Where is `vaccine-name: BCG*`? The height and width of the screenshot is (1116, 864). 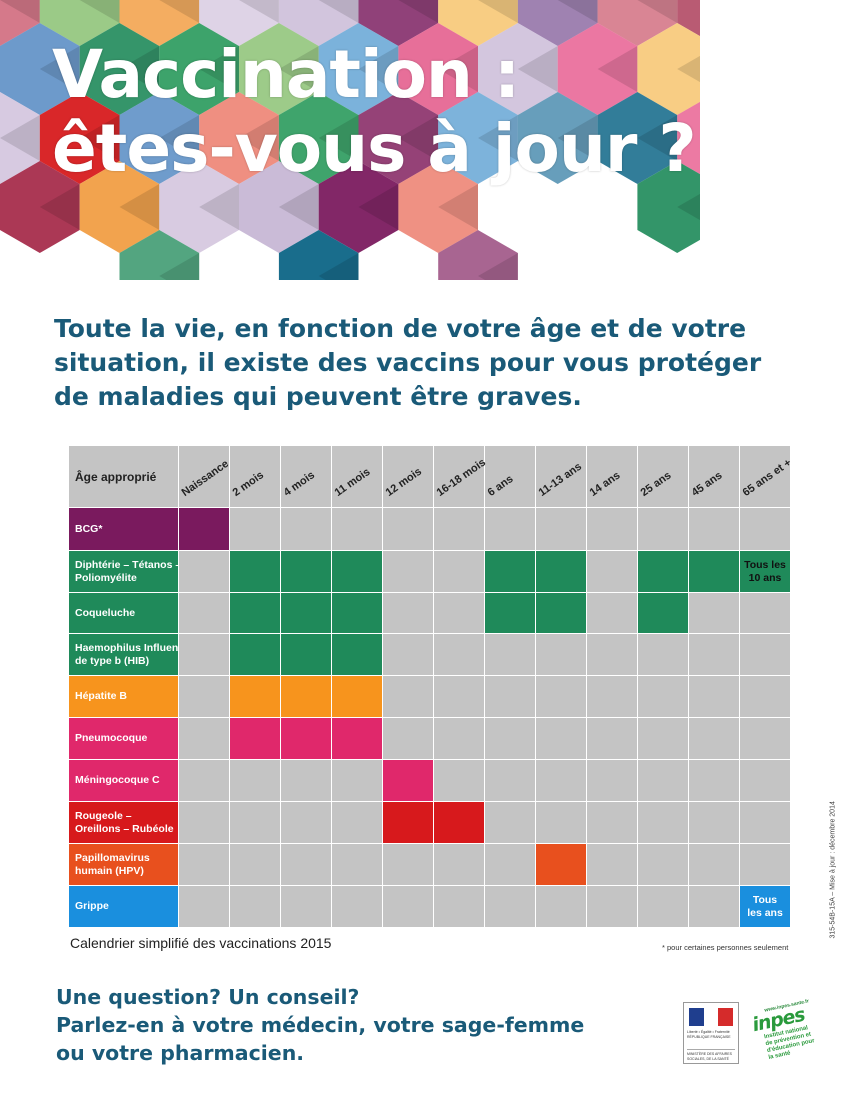 vaccine-name: BCG* is located at coordinates (89, 528).